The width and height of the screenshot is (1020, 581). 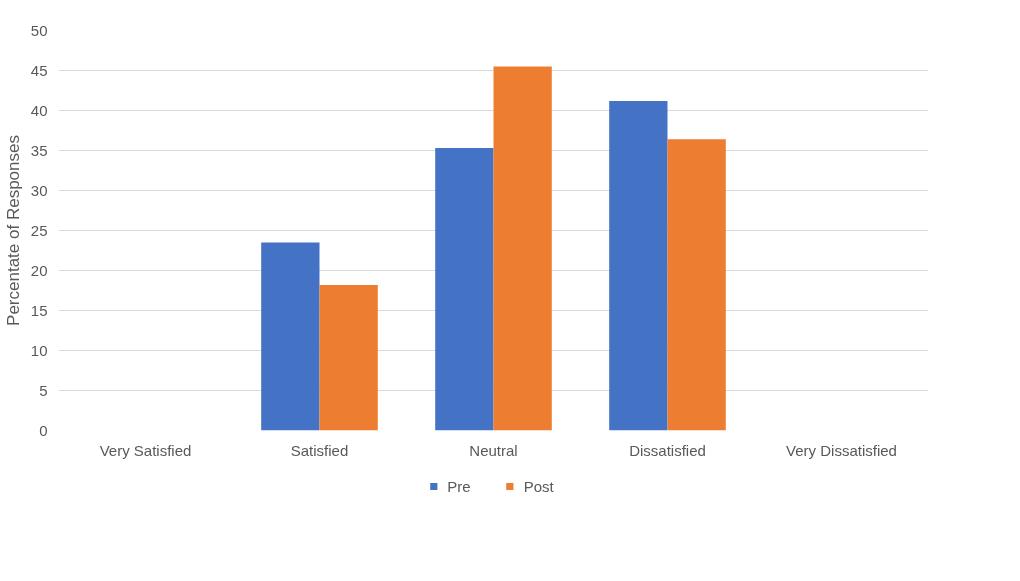 What do you see at coordinates (13, 230) in the screenshot?
I see `y-axis-title: Percentate of Responses` at bounding box center [13, 230].